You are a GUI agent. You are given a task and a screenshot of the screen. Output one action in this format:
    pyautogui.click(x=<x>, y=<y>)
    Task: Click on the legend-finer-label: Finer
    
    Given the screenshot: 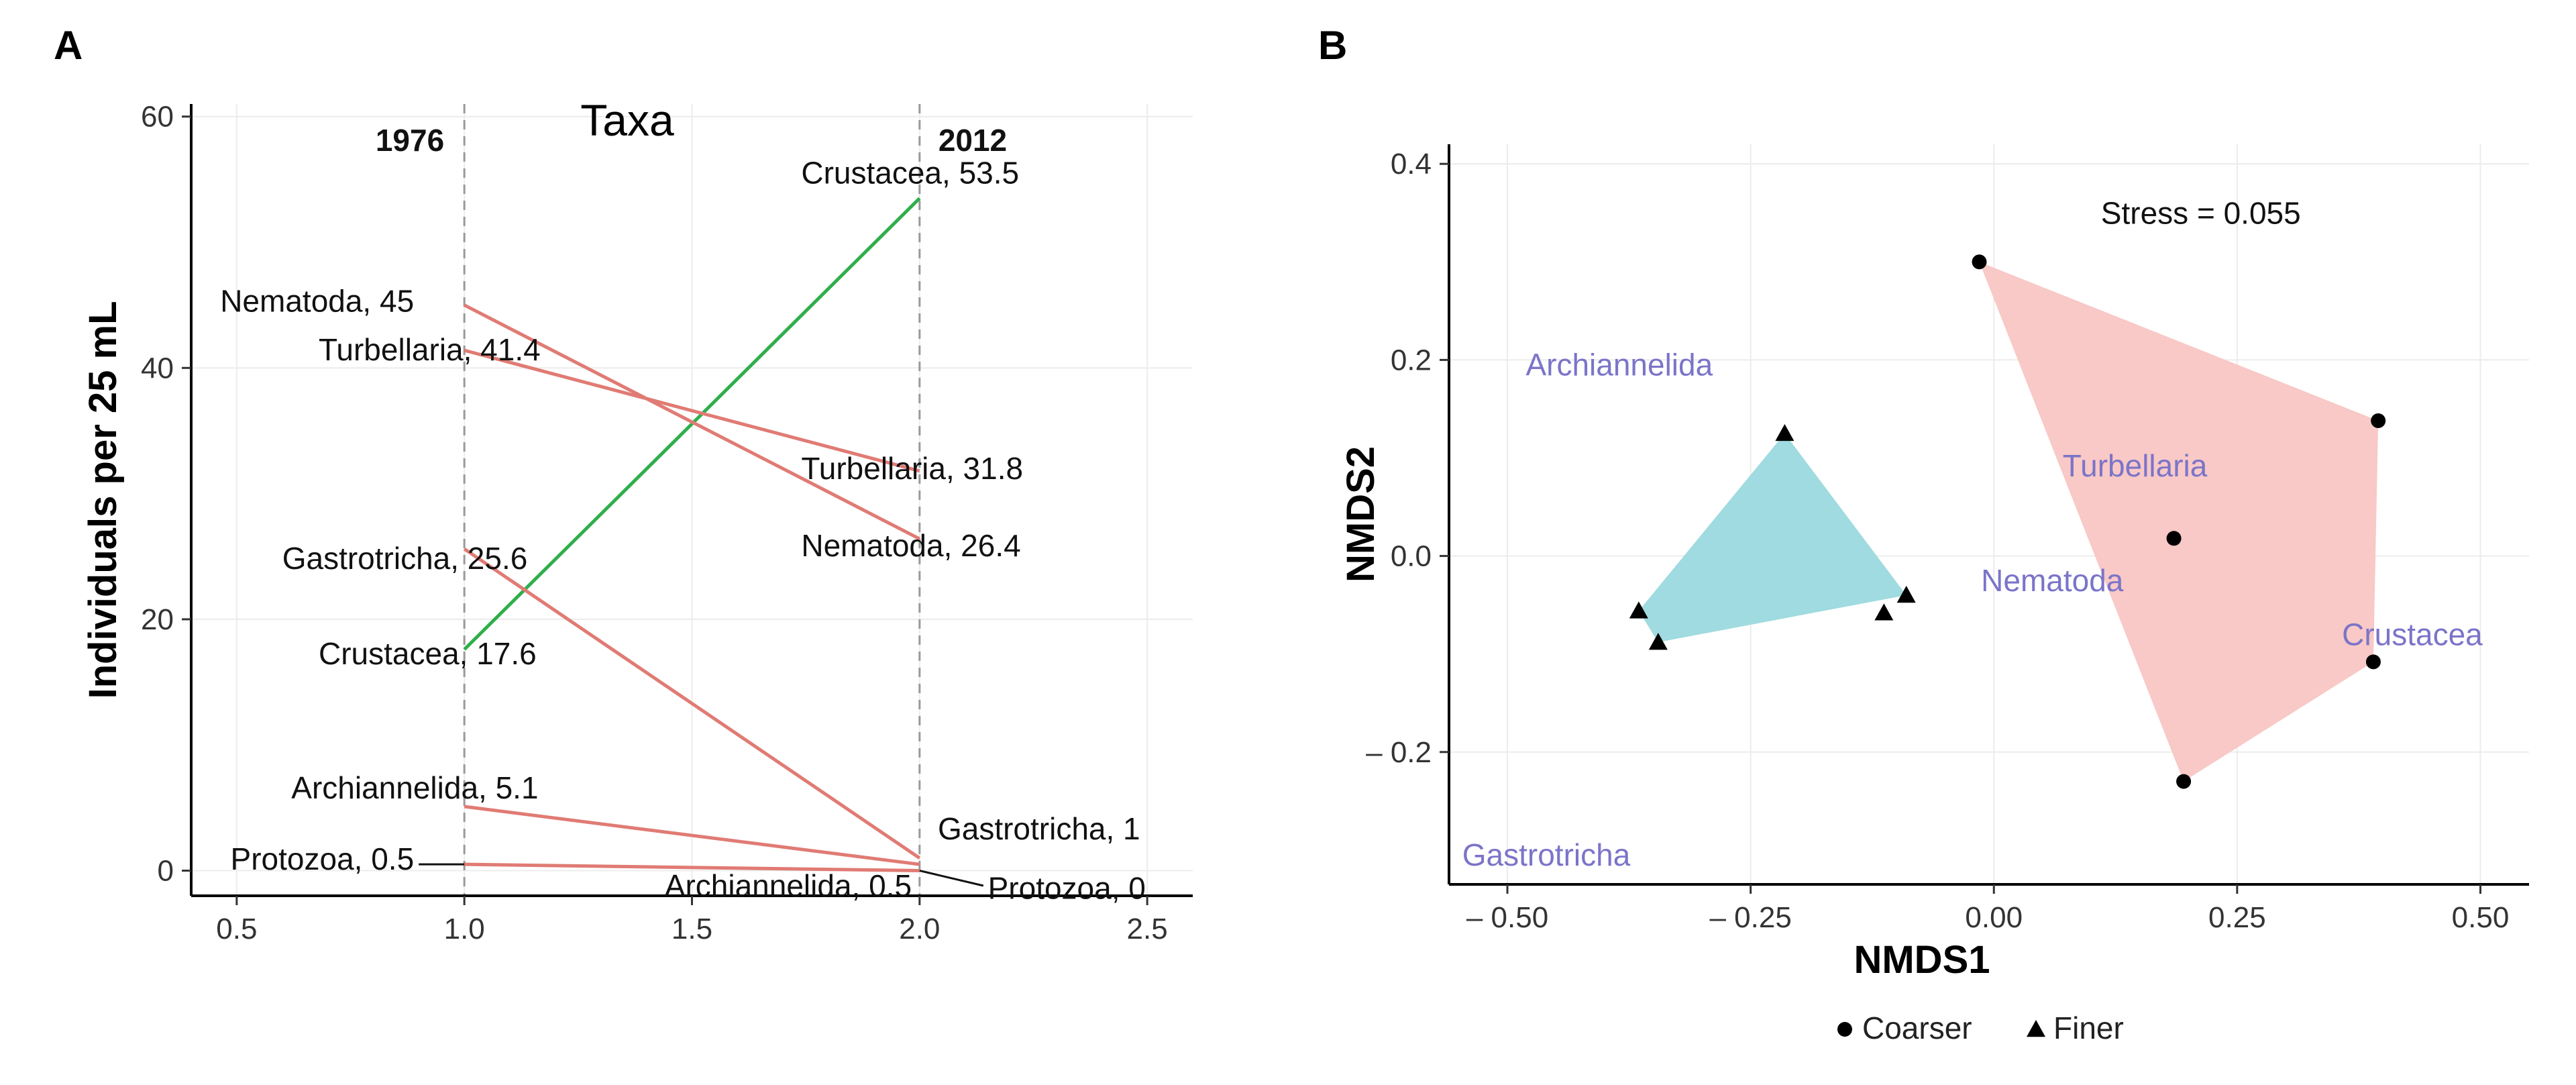 What is the action you would take?
    pyautogui.click(x=2088, y=1028)
    